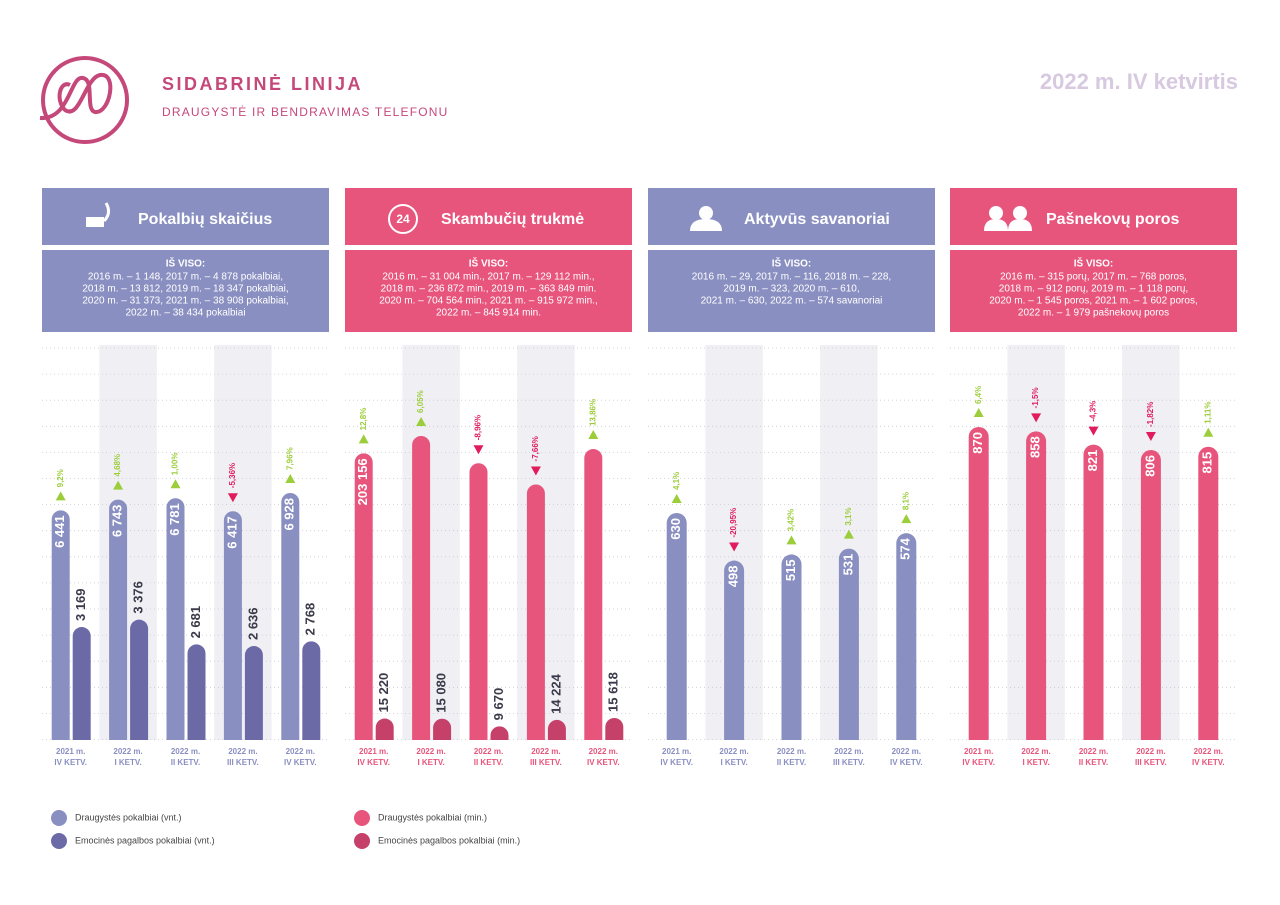  I want to click on change-label: -20,95%, so click(733, 523).